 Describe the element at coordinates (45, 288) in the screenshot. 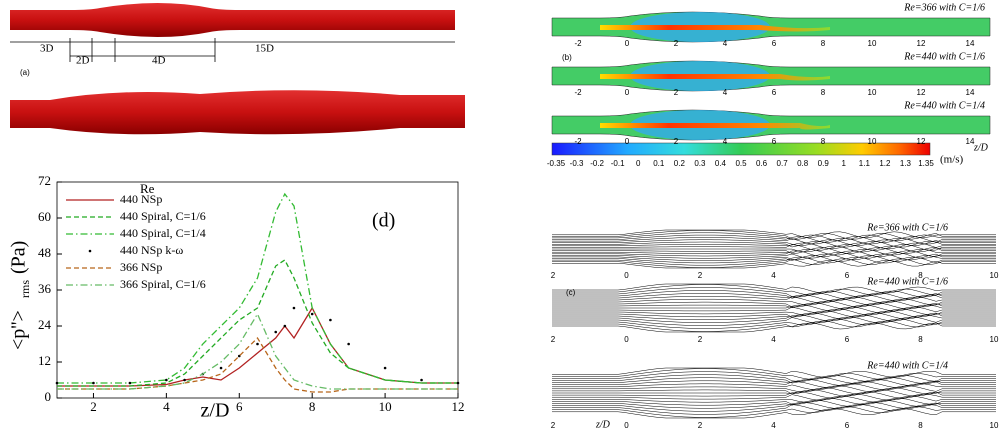

I see `y-tick-label: 36` at that location.